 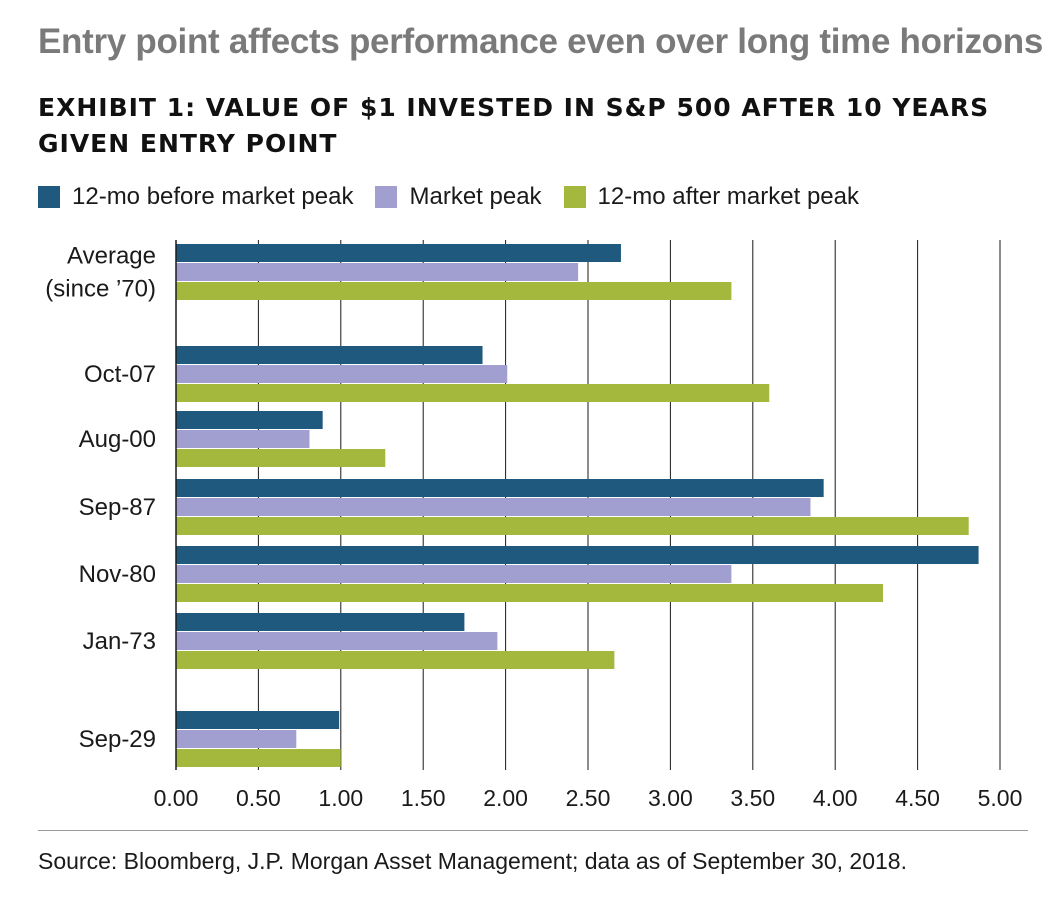 What do you see at coordinates (728, 196) in the screenshot?
I see `legend-label-after-peak: 12-mo after market peak` at bounding box center [728, 196].